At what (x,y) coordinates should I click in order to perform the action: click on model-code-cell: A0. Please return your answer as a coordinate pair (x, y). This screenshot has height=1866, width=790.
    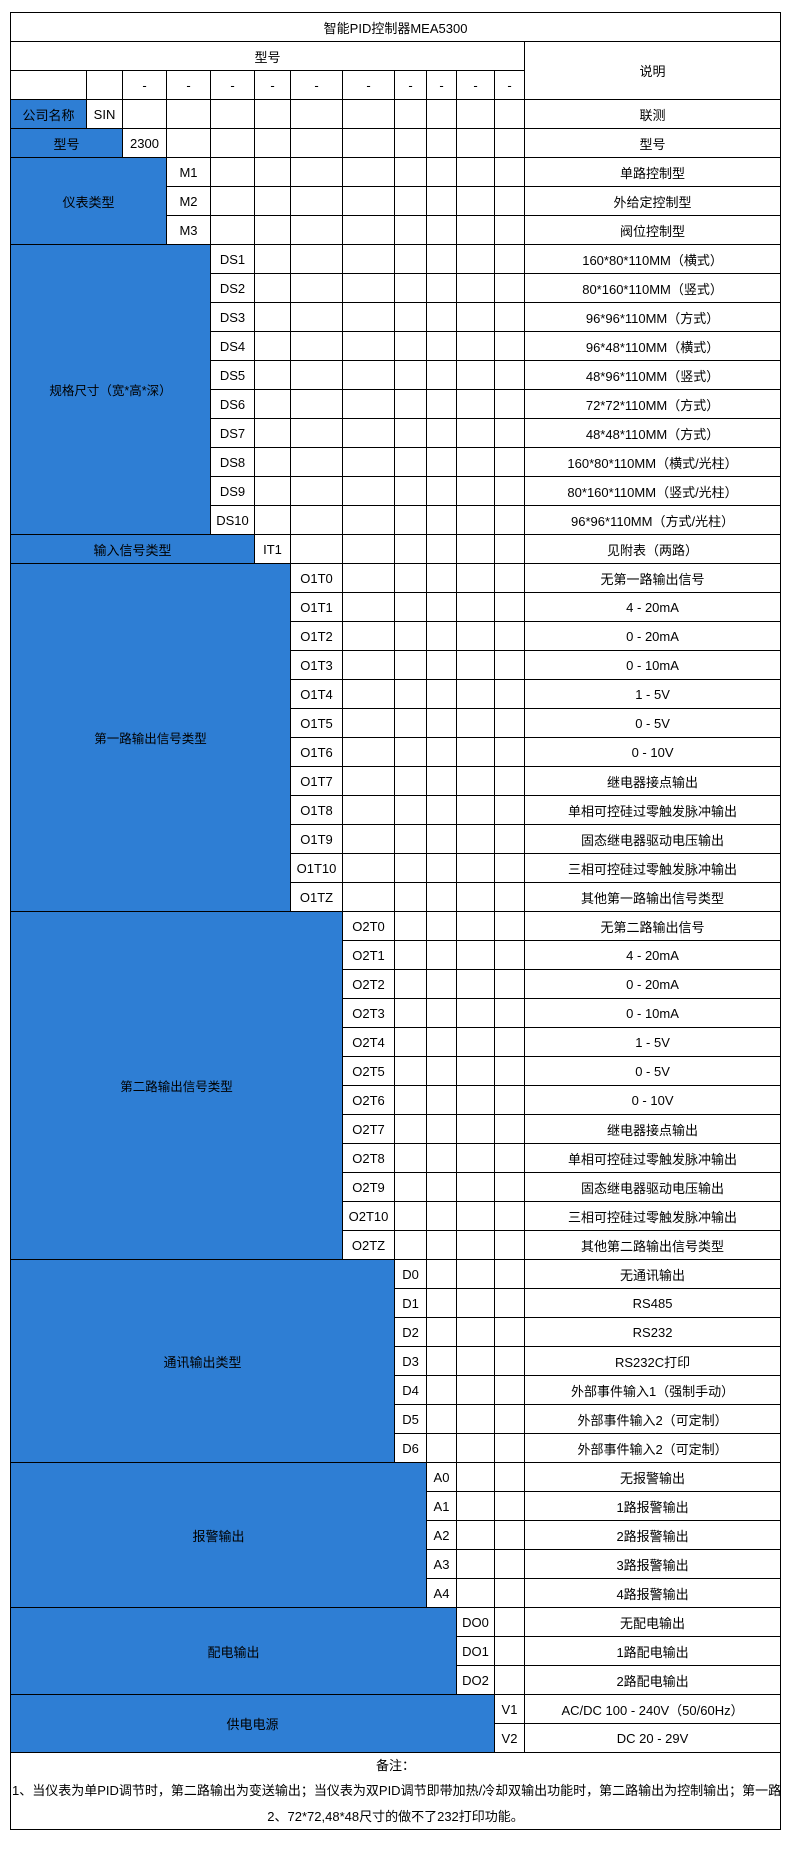
    Looking at the image, I should click on (441, 1477).